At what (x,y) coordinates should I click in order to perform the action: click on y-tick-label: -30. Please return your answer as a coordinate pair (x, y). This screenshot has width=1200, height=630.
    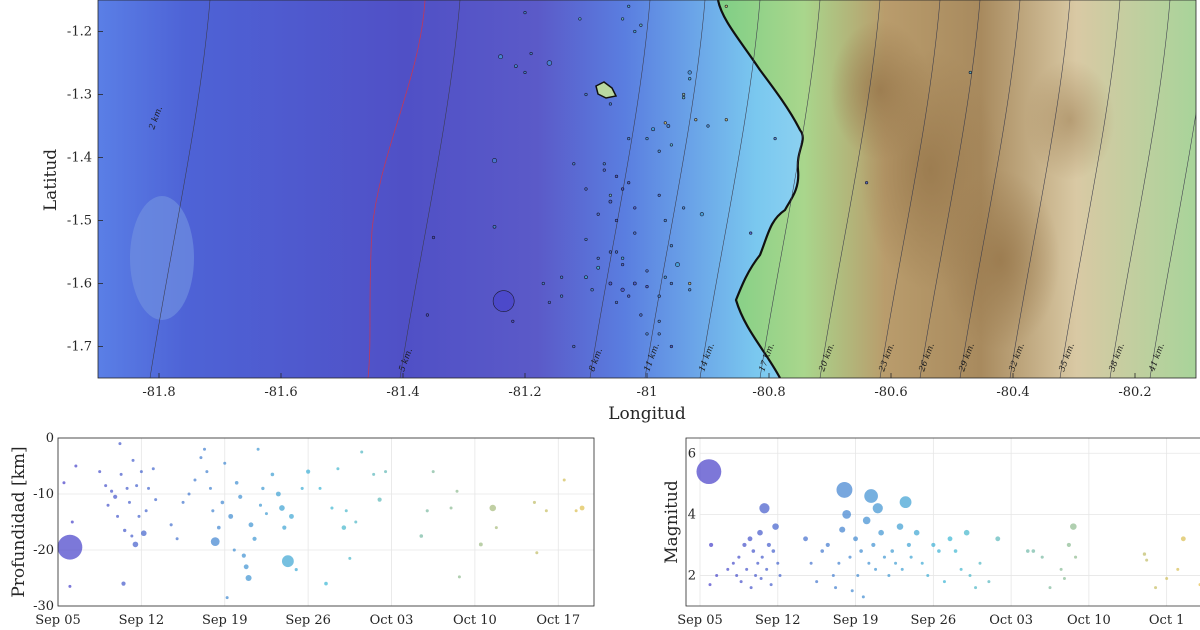
    Looking at the image, I should click on (43, 606).